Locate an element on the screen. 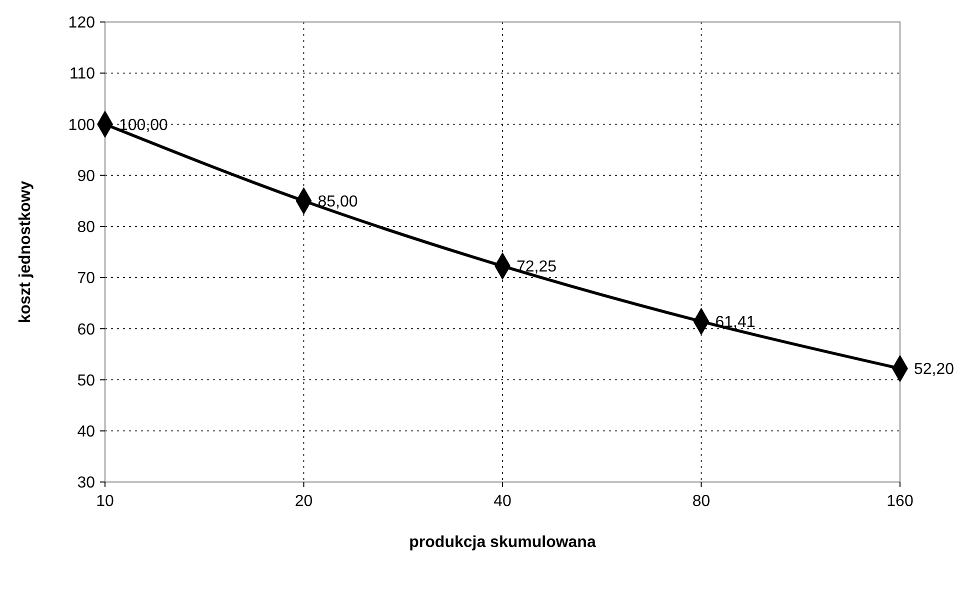 Image resolution: width=972 pixels, height=592 pixels. data-label: 52,20 is located at coordinates (934, 369).